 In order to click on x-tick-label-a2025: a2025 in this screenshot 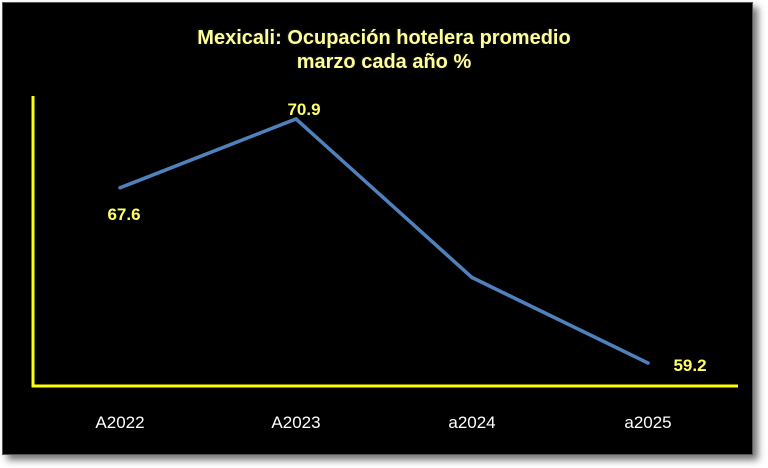, I will do `click(647, 422)`.